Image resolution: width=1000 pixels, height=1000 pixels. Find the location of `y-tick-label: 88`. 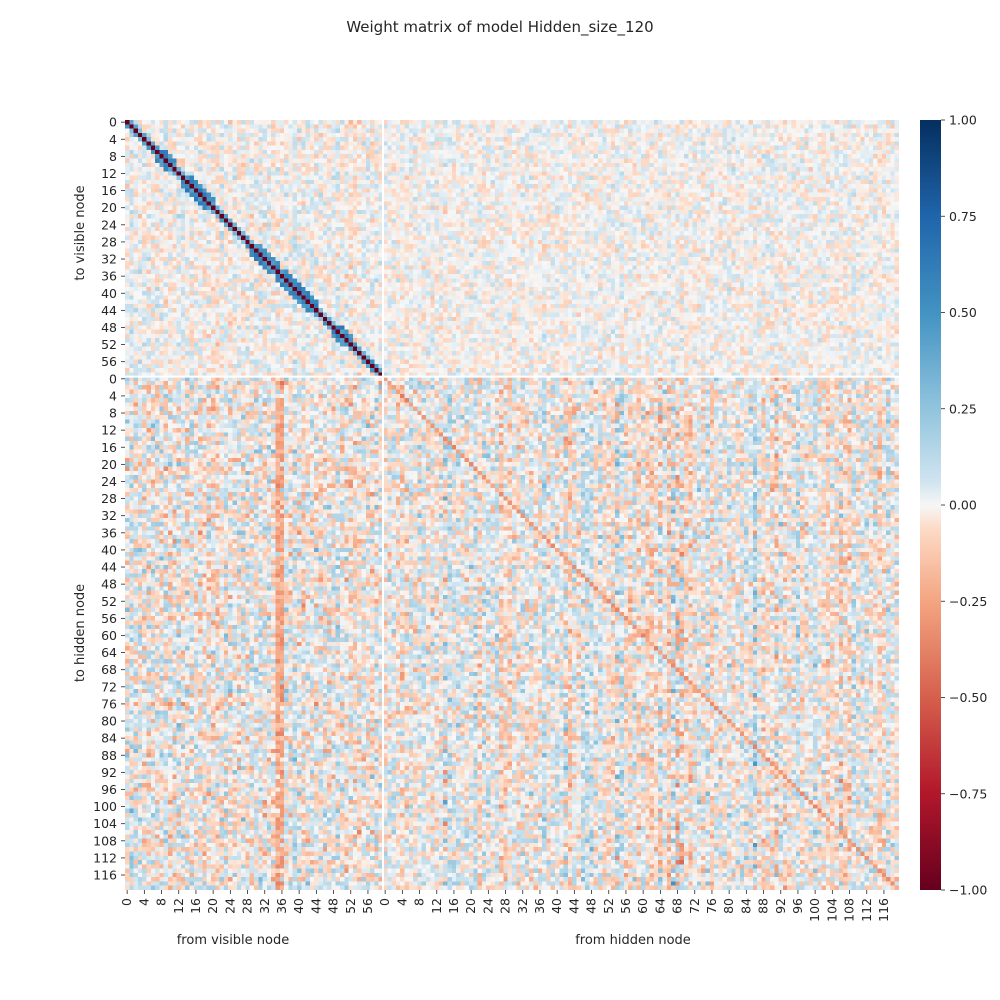

y-tick-label: 88 is located at coordinates (109, 755).